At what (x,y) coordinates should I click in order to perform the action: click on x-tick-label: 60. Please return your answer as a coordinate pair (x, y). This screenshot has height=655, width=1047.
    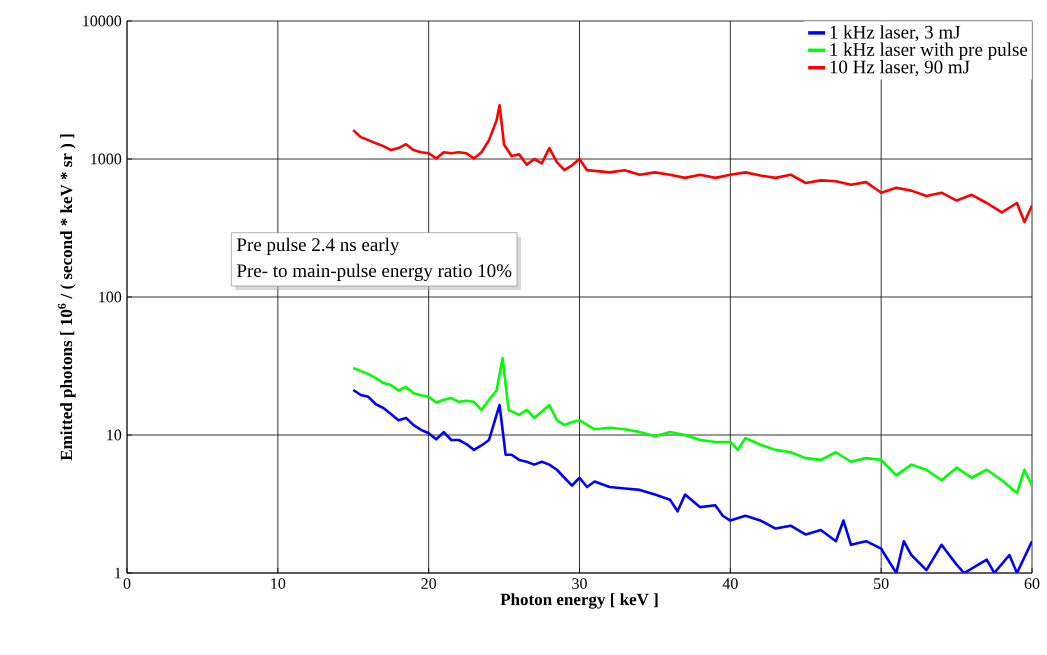
    Looking at the image, I should click on (1032, 583).